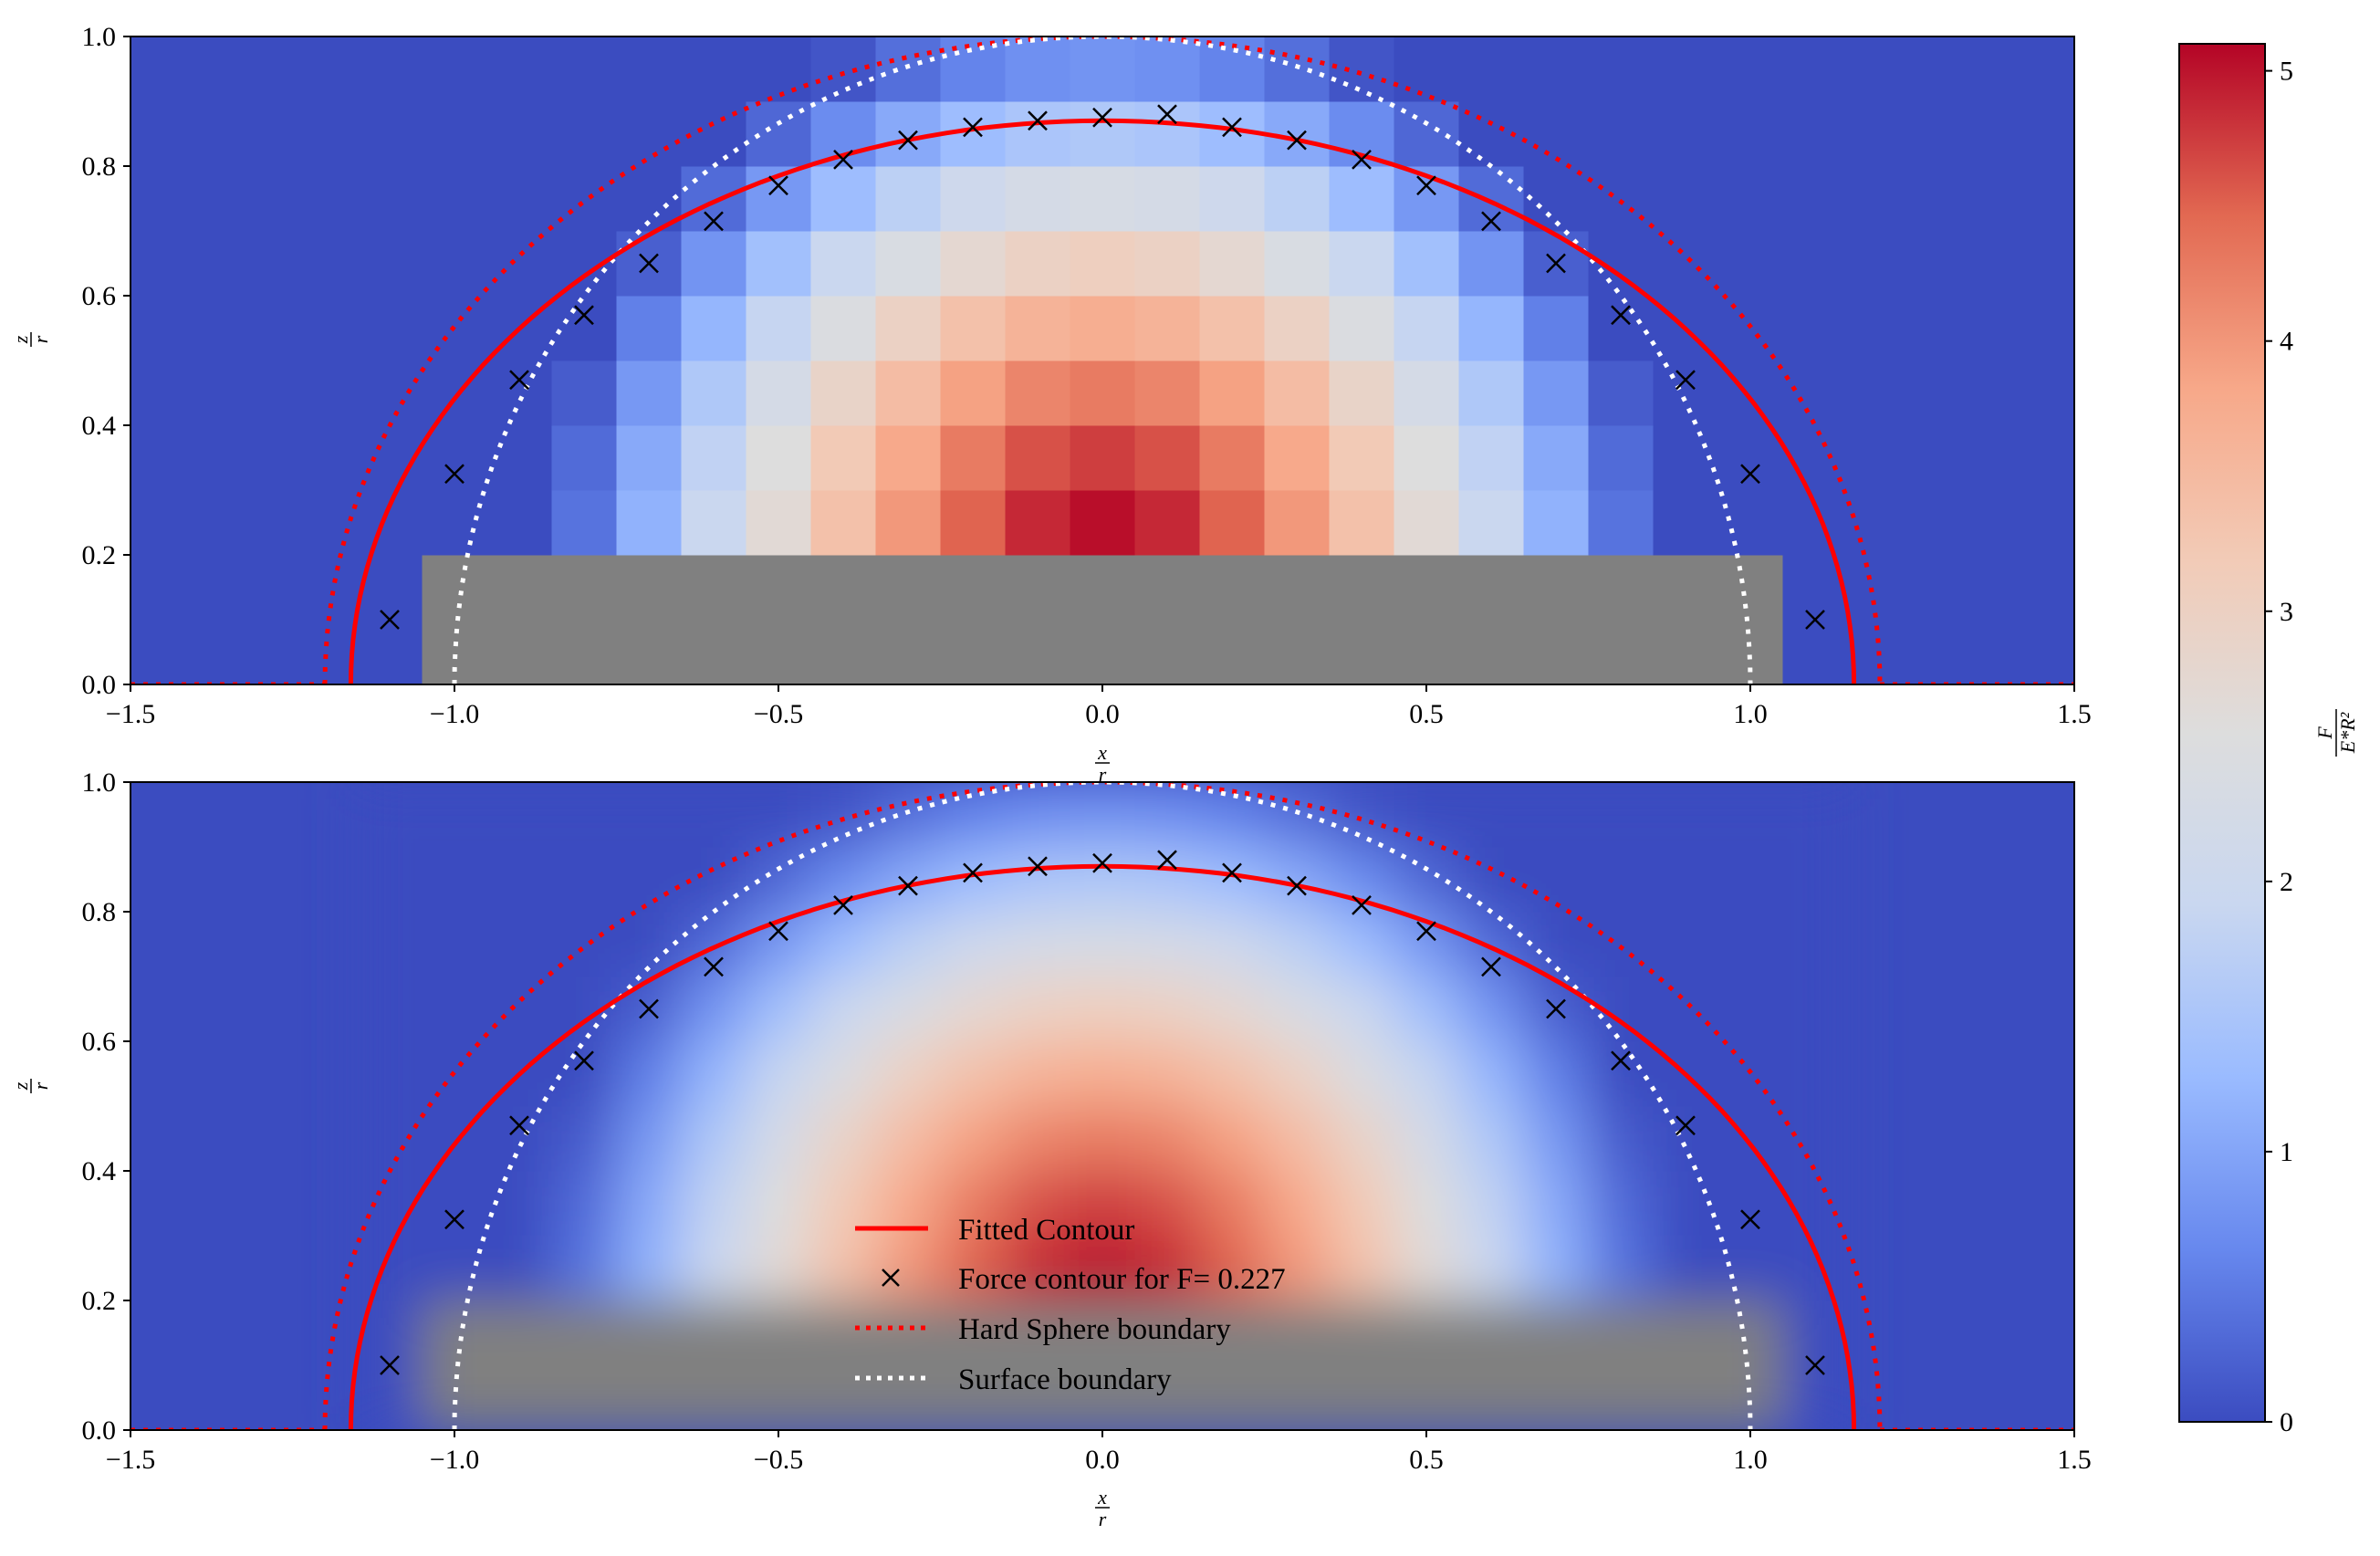 This screenshot has width=2380, height=1556. What do you see at coordinates (2286, 1152) in the screenshot?
I see `colorbar-tick-label: 1` at bounding box center [2286, 1152].